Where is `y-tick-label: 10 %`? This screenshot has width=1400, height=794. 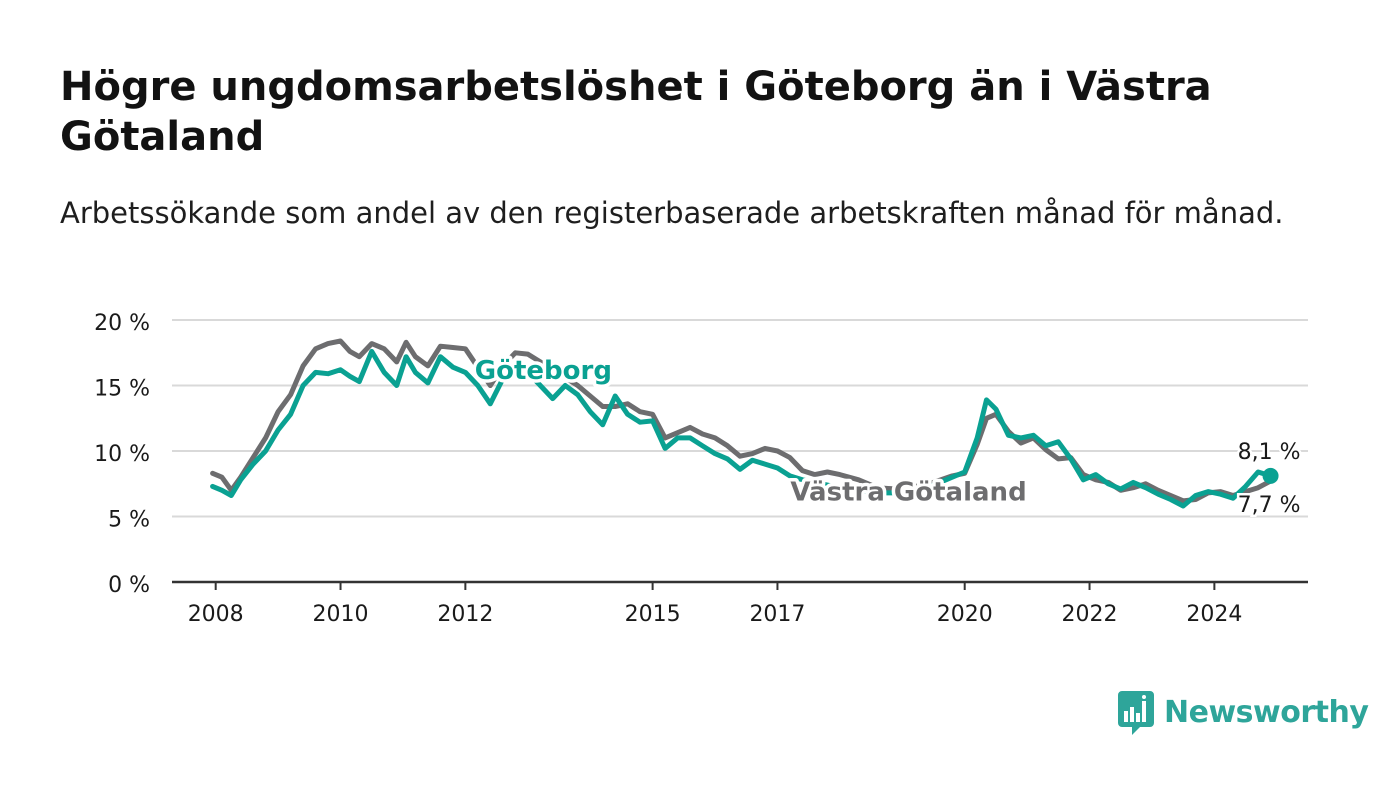 y-tick-label: 10 % is located at coordinates (122, 454).